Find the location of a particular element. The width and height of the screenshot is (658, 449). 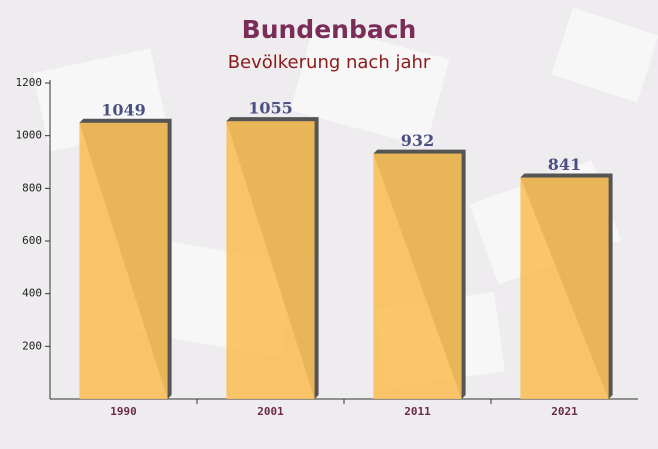

y-tick-label: 1000 is located at coordinates (29, 135).